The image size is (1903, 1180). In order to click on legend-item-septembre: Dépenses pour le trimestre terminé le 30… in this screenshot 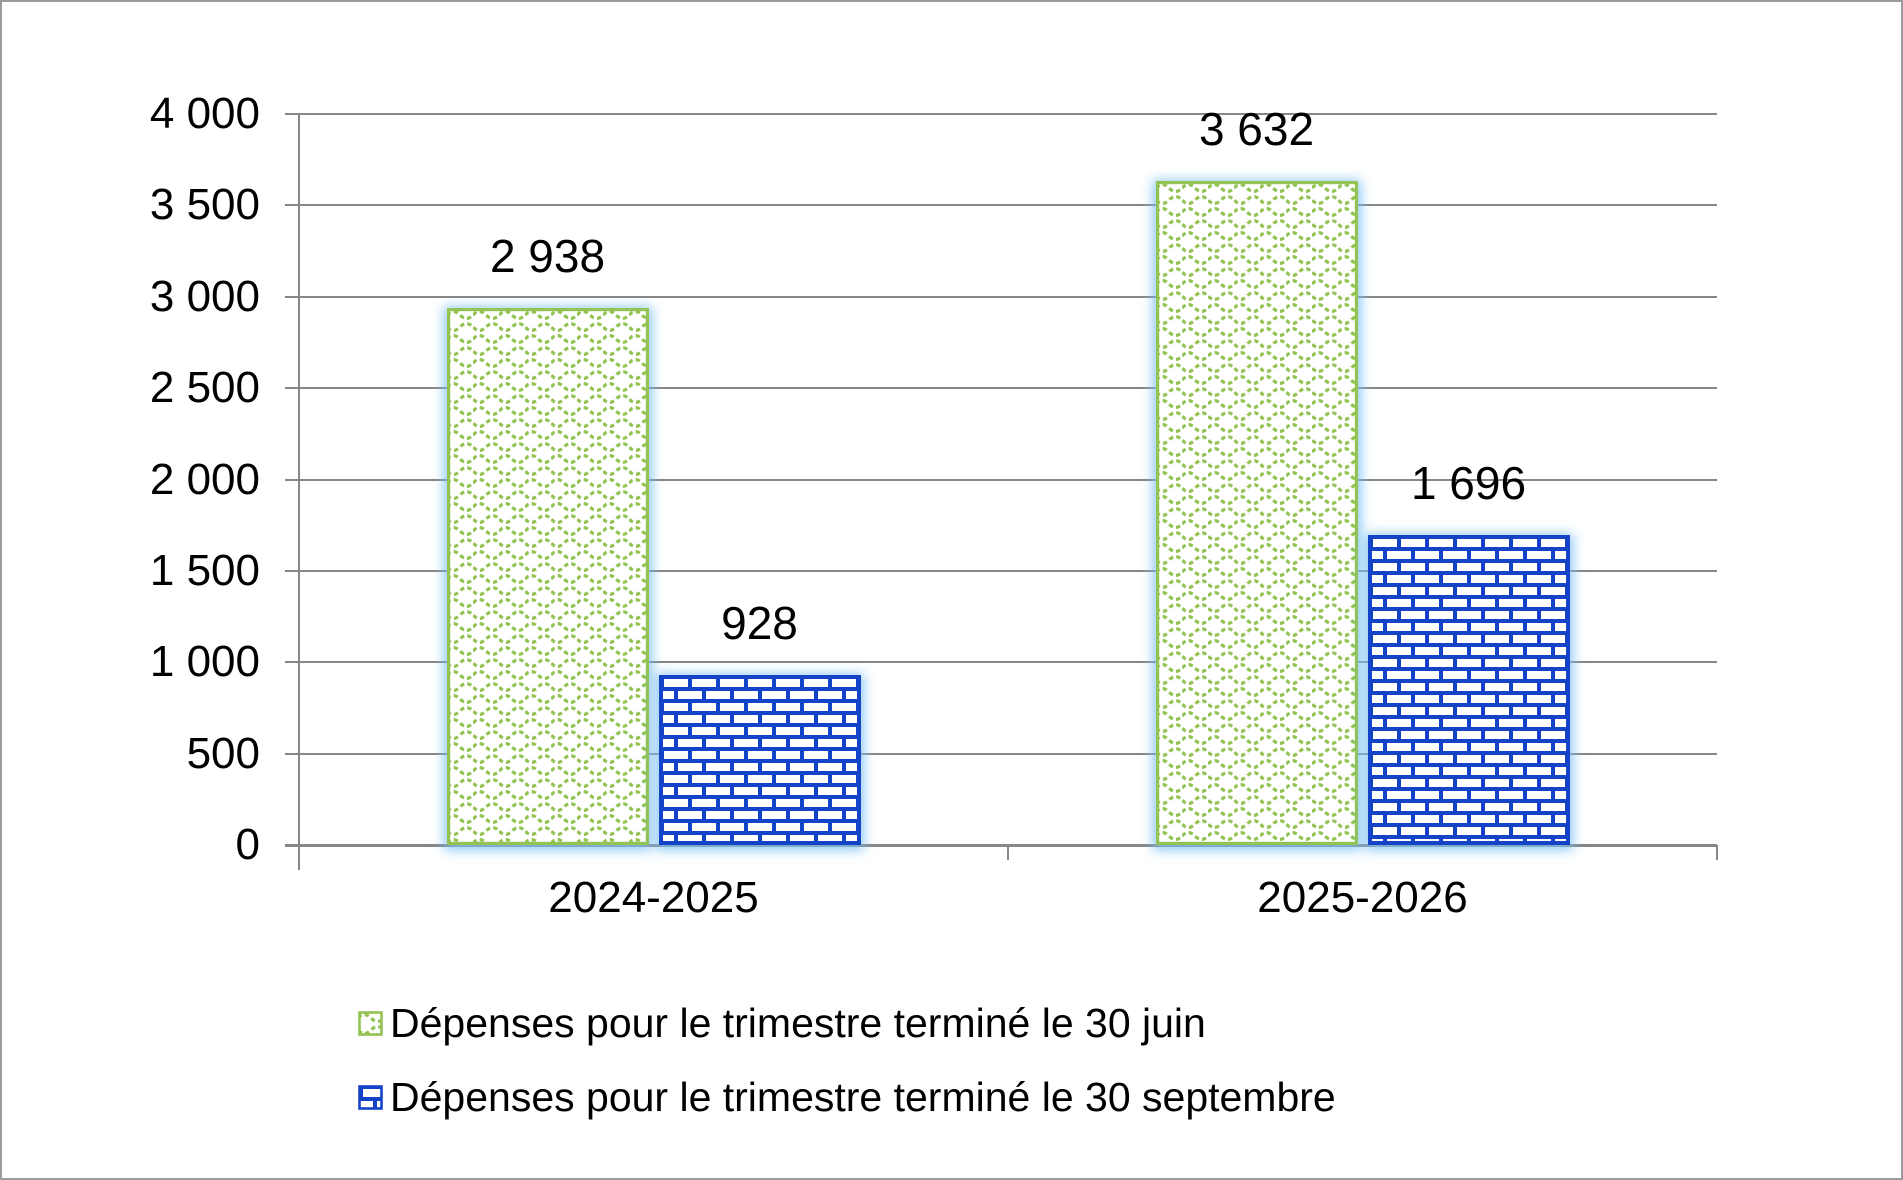, I will do `click(847, 1097)`.